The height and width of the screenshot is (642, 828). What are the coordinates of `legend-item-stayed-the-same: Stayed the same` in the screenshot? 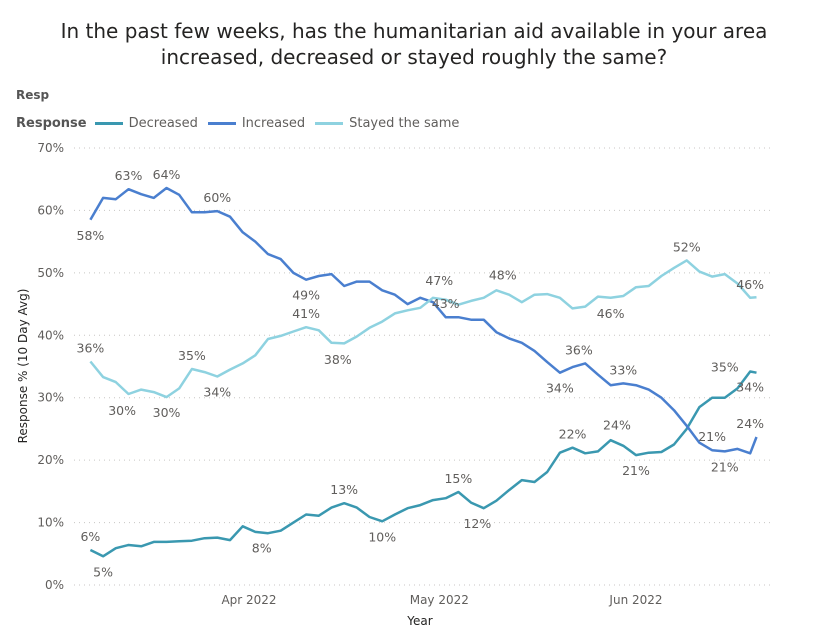 It's located at (387, 123).